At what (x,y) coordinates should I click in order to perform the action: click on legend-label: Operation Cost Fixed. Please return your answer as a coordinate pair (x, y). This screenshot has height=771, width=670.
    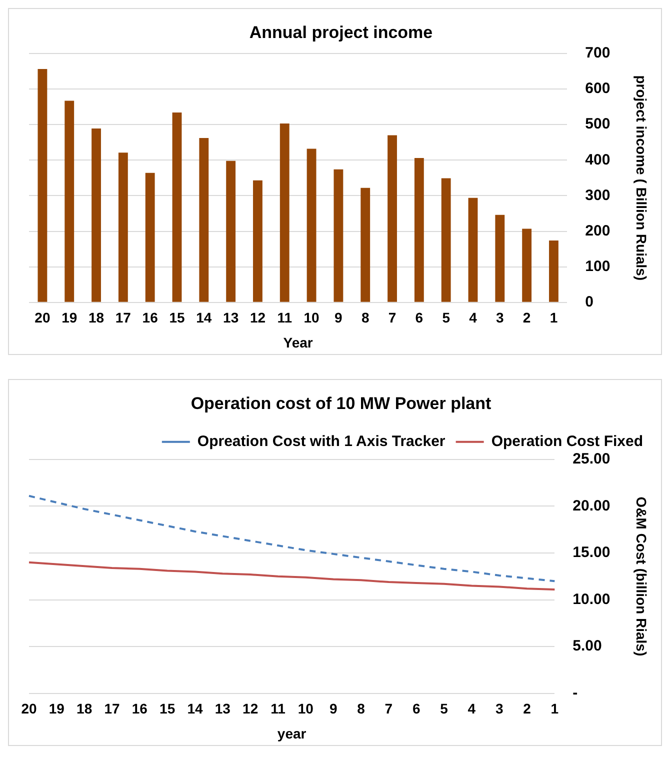
    Looking at the image, I should click on (567, 441).